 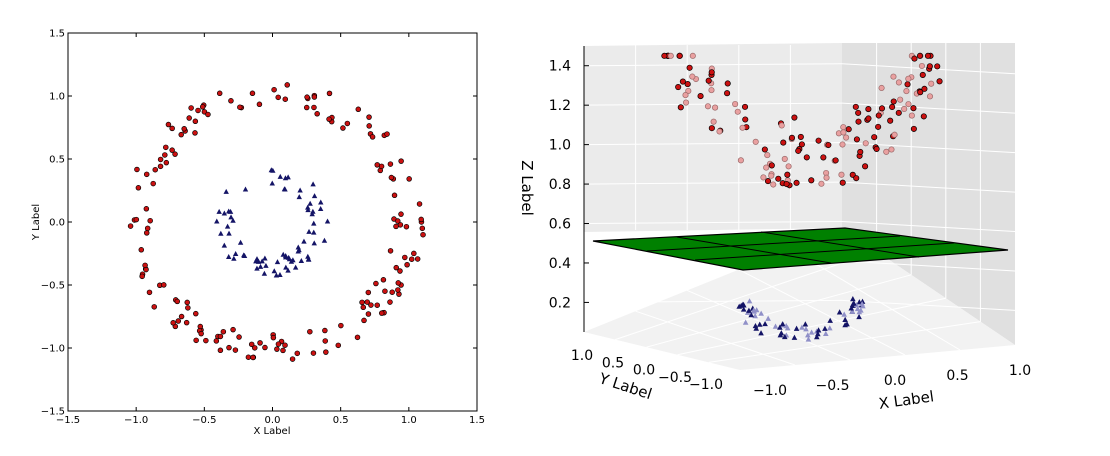 I want to click on x-tick-label-2d: 0.0, so click(x=273, y=420).